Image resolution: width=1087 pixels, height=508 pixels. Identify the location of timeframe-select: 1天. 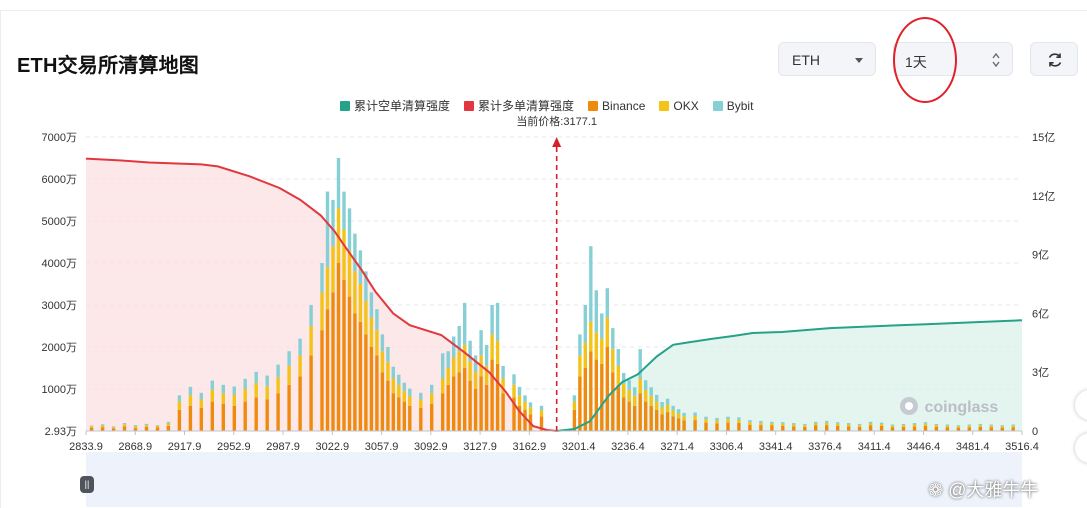
(953, 59).